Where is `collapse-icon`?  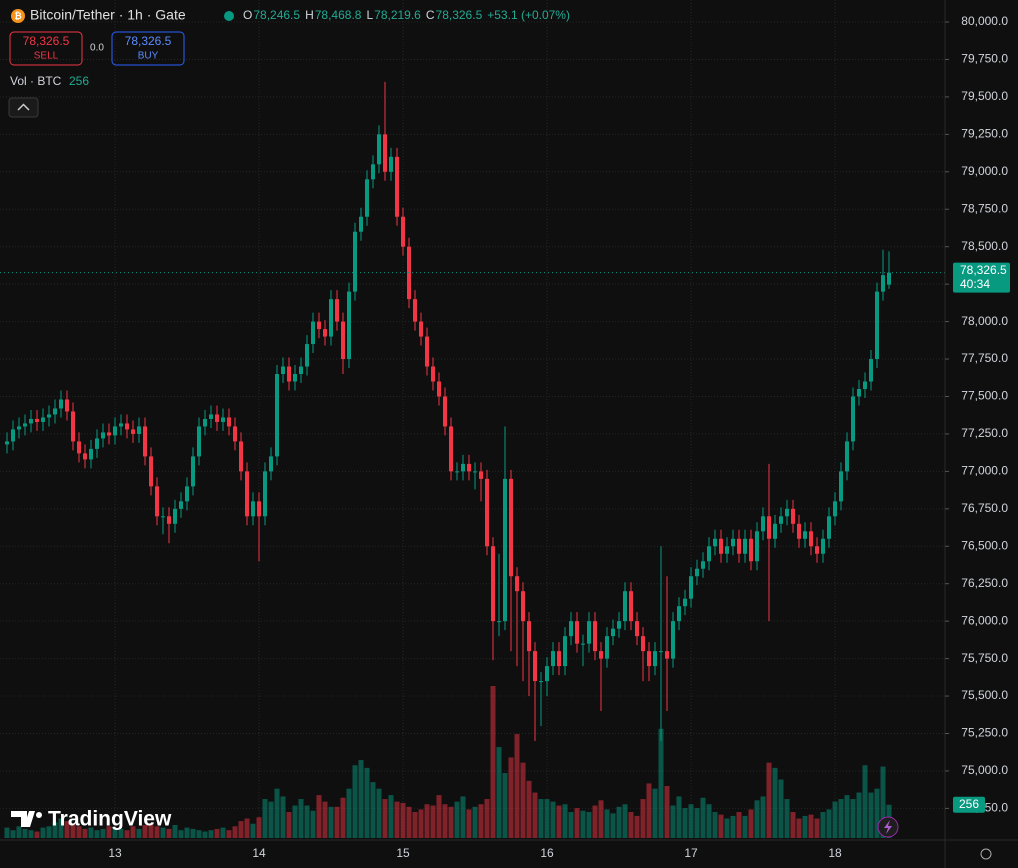 collapse-icon is located at coordinates (23, 107).